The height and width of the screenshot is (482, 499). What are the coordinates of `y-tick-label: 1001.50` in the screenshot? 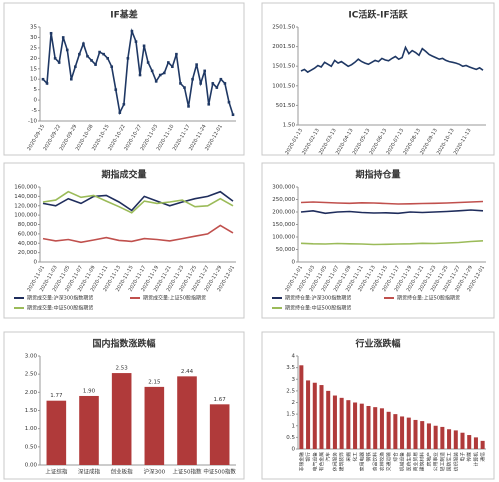 It's located at (283, 86).